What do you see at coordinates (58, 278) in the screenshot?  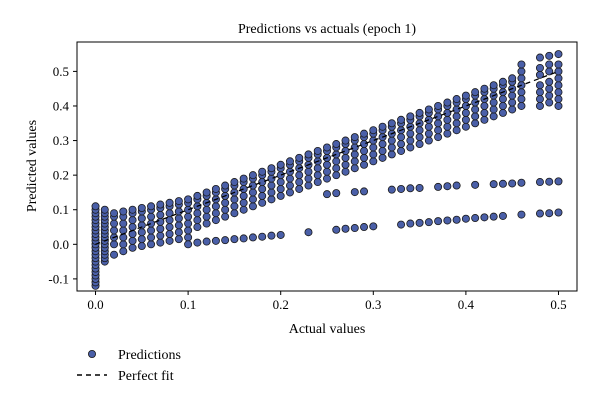 I see `y-tick-label: -0.1` at bounding box center [58, 278].